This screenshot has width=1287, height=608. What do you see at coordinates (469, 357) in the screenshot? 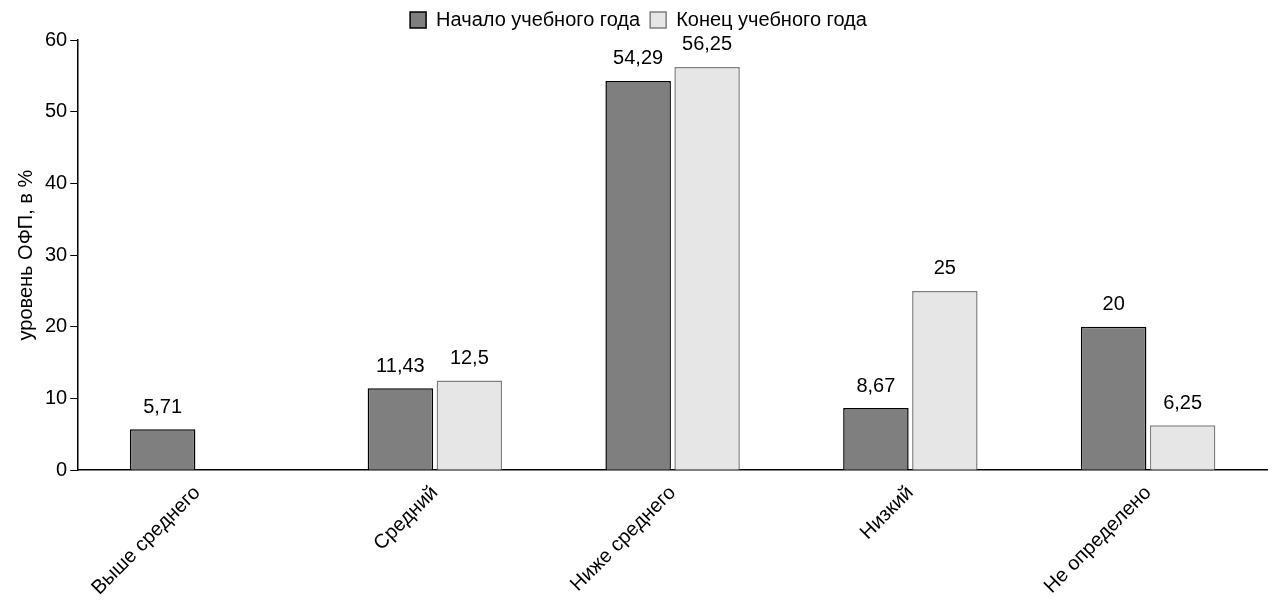
I see `data-label: 12,5` at bounding box center [469, 357].